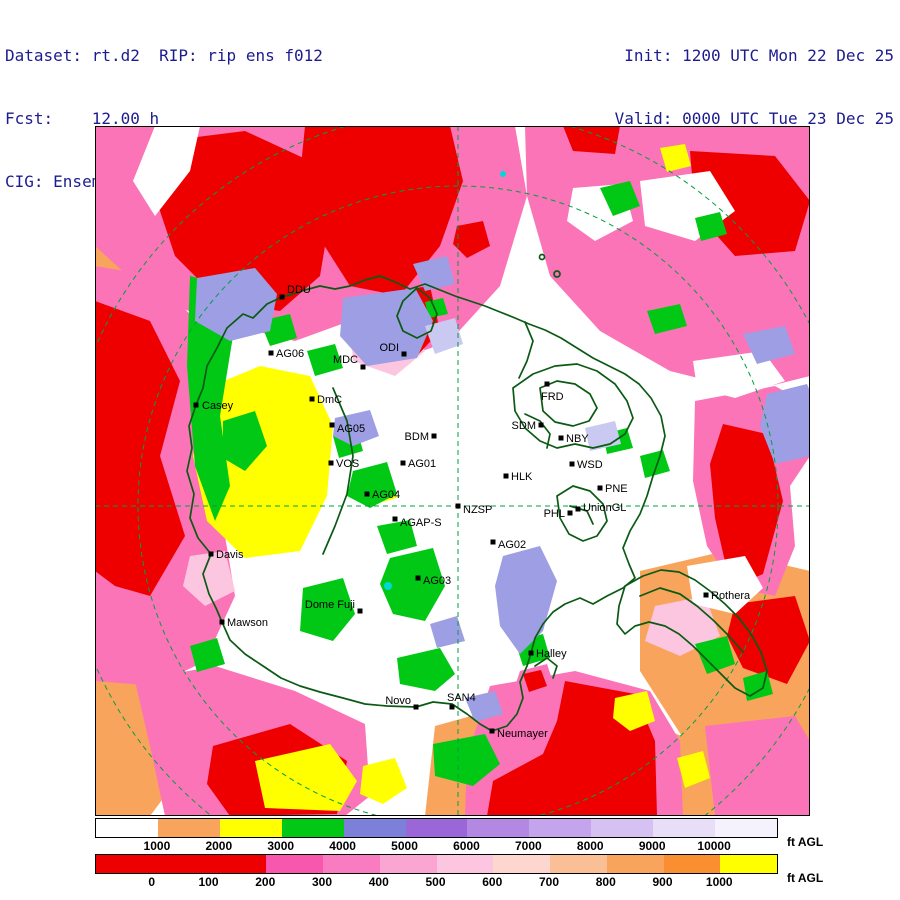 This screenshot has width=900, height=900. Describe the element at coordinates (404, 846) in the screenshot. I see `legend-tick: 5000` at that location.